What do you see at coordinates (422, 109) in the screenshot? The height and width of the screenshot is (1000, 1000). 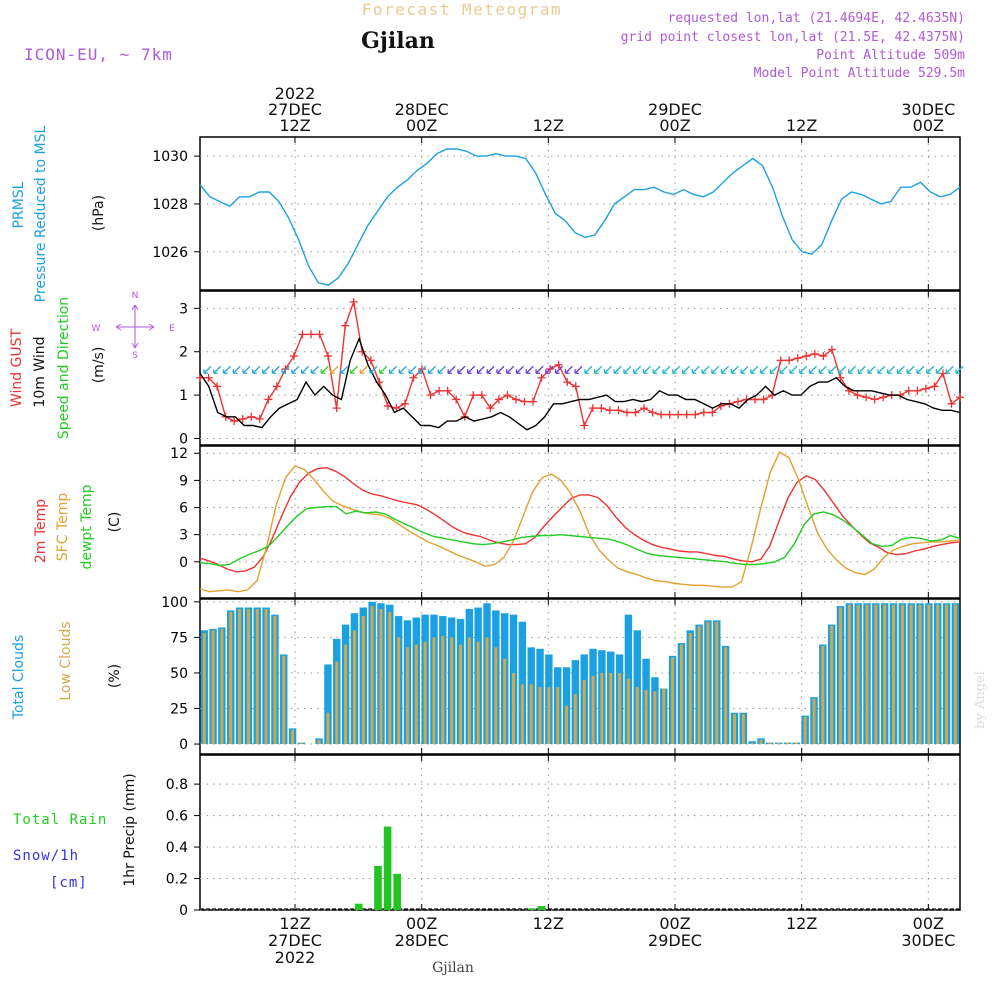 I see `top-time-label: 28DEC` at bounding box center [422, 109].